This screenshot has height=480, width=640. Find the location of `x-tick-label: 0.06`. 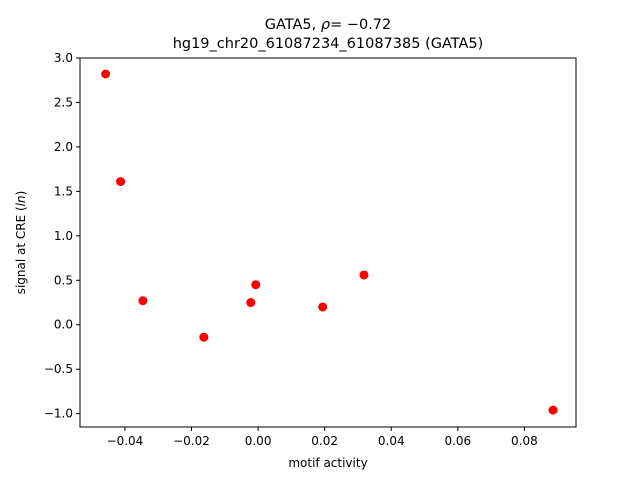

x-tick-label: 0.06 is located at coordinates (457, 441).